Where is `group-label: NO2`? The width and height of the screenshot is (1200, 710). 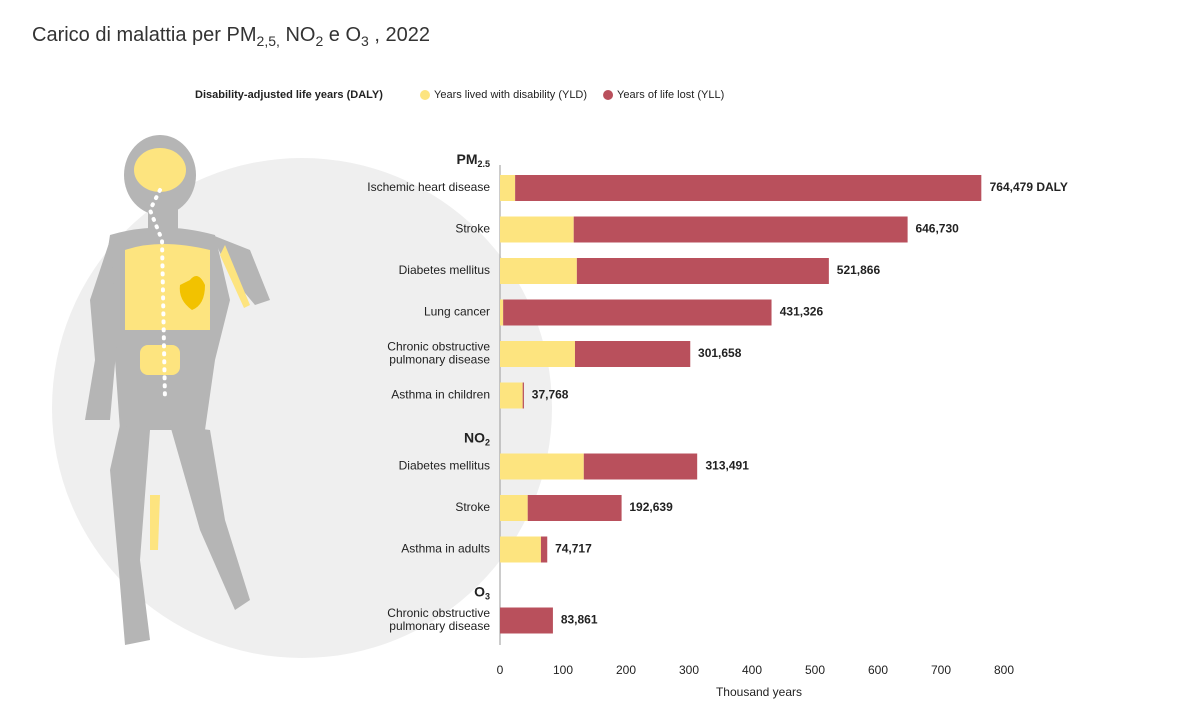 group-label: NO2 is located at coordinates (477, 438).